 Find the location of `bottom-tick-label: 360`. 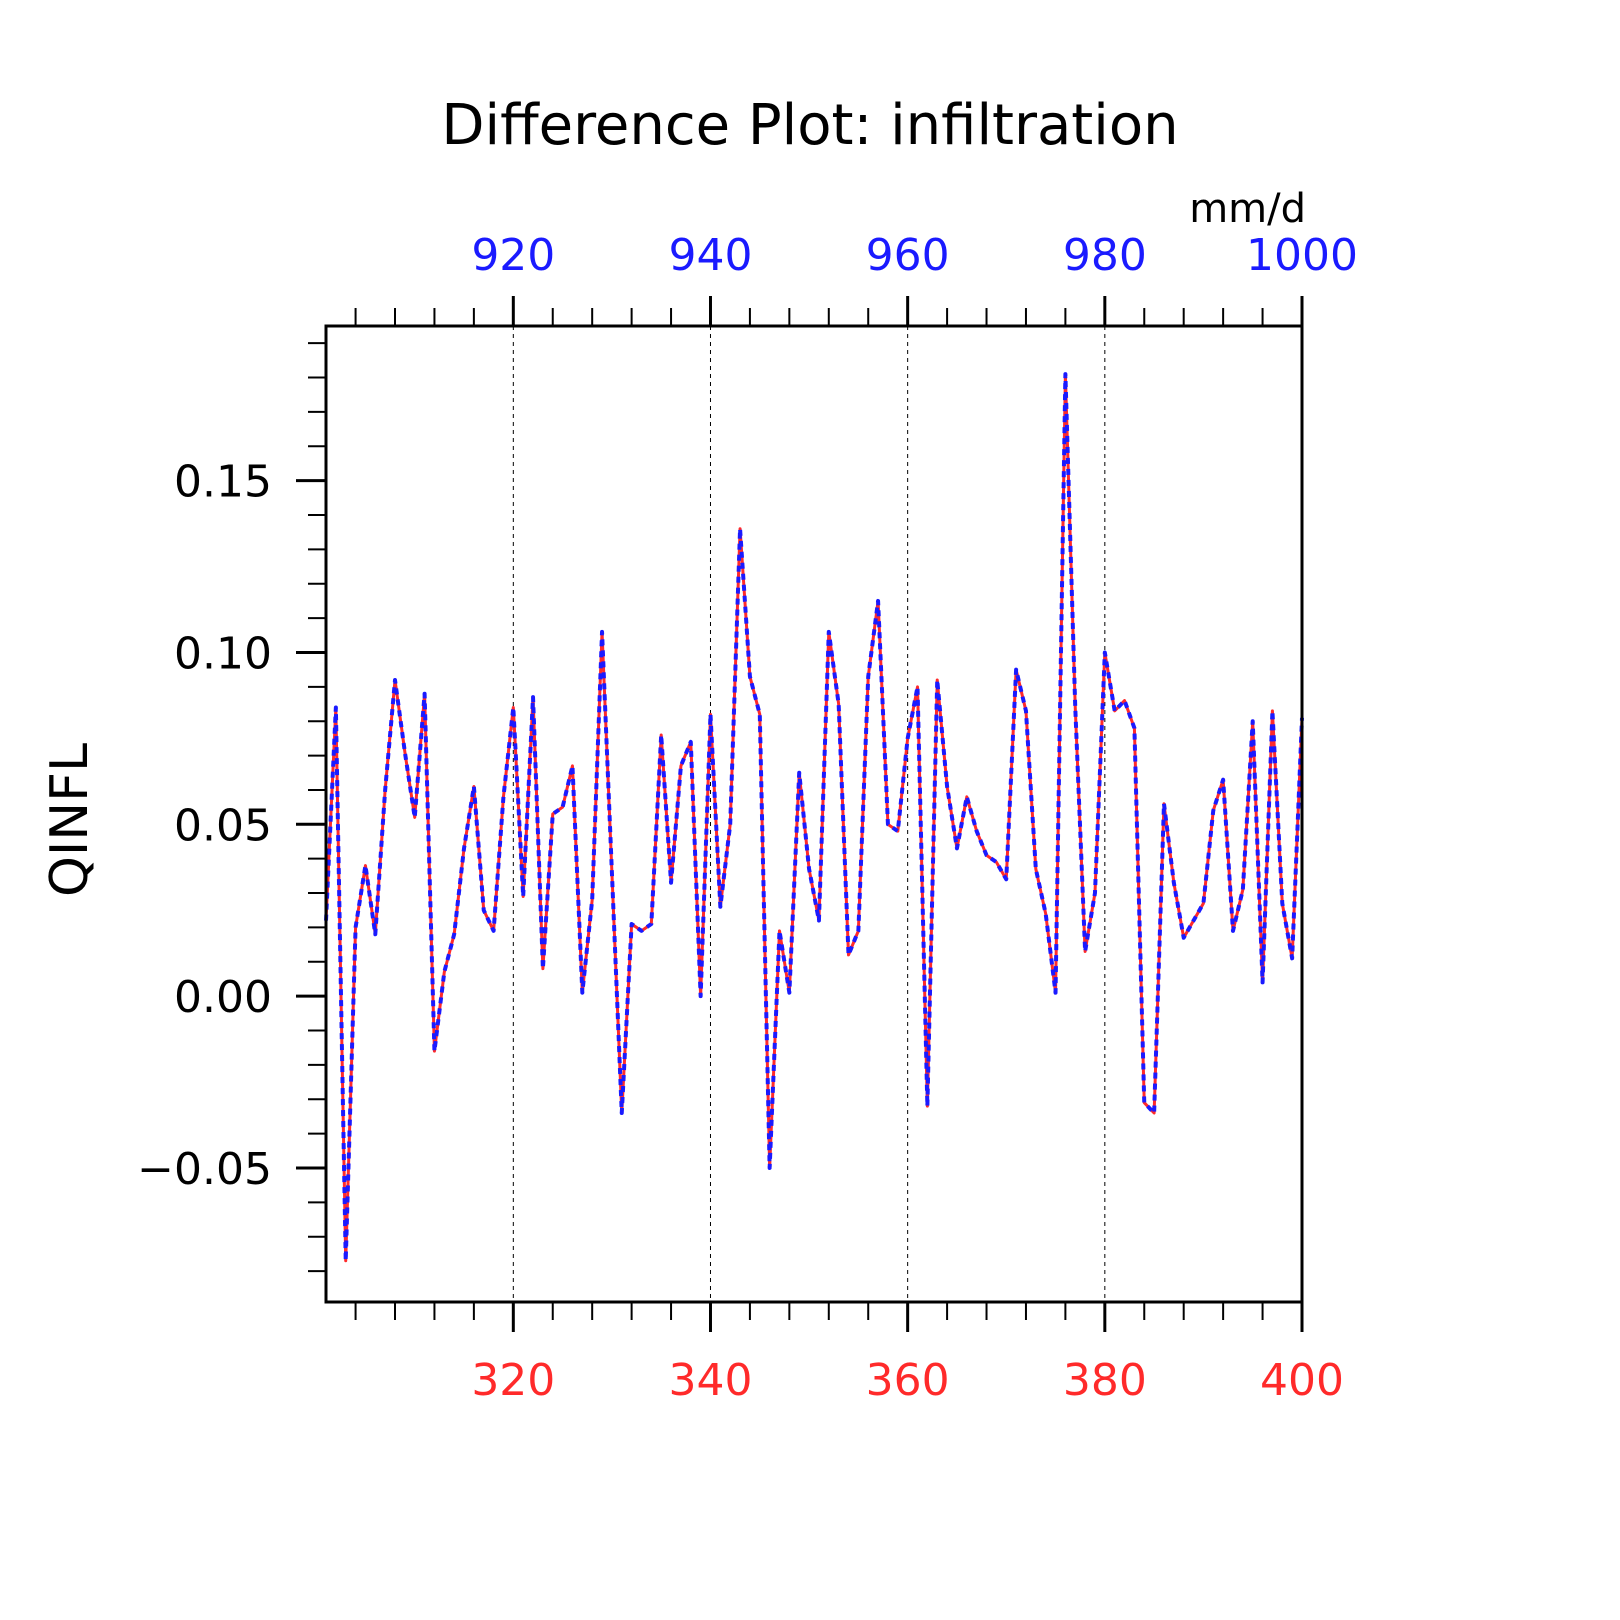

bottom-tick-label: 360 is located at coordinates (908, 1380).